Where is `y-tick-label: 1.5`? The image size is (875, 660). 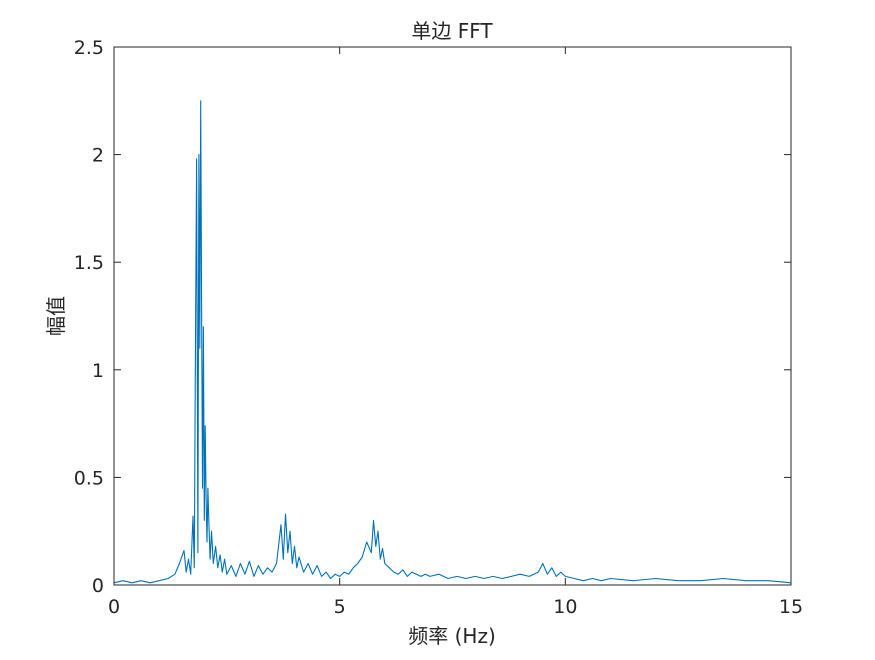
y-tick-label: 1.5 is located at coordinates (89, 263).